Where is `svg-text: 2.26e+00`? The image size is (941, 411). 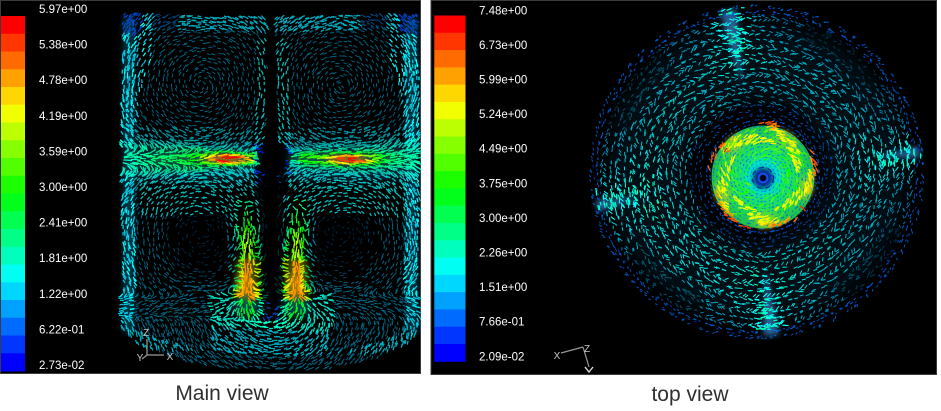 svg-text: 2.26e+00 is located at coordinates (503, 254).